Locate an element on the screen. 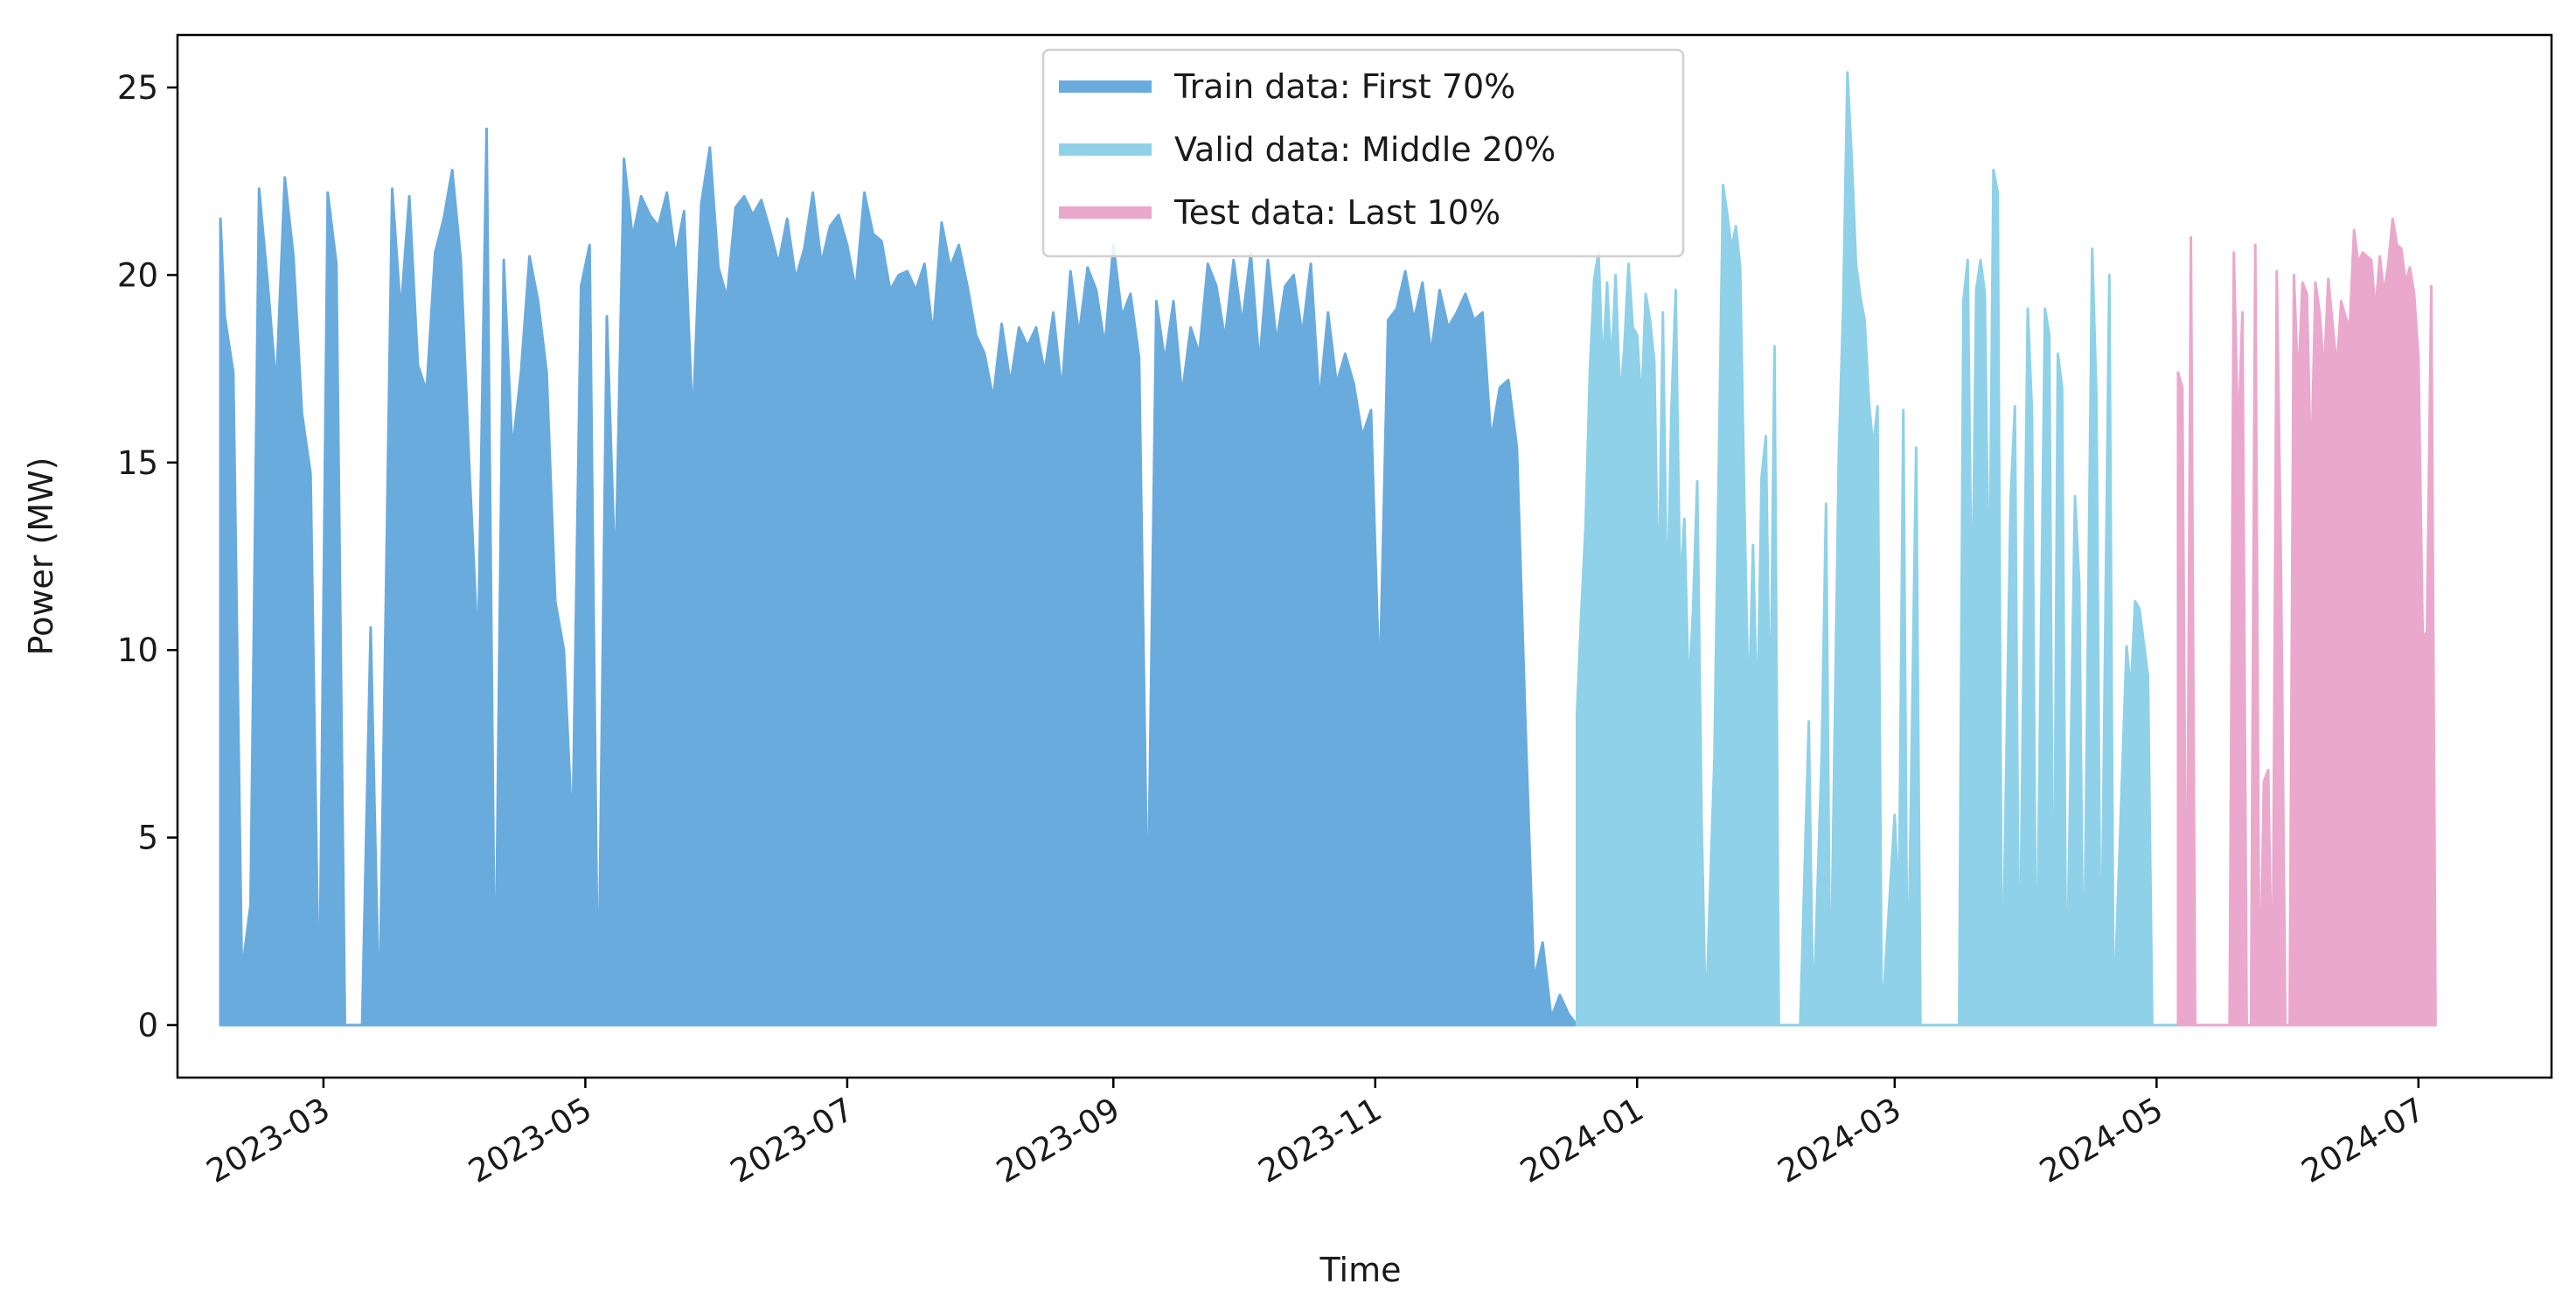 This screenshot has width=2576, height=1312. x-axis-label: Time is located at coordinates (1360, 1270).